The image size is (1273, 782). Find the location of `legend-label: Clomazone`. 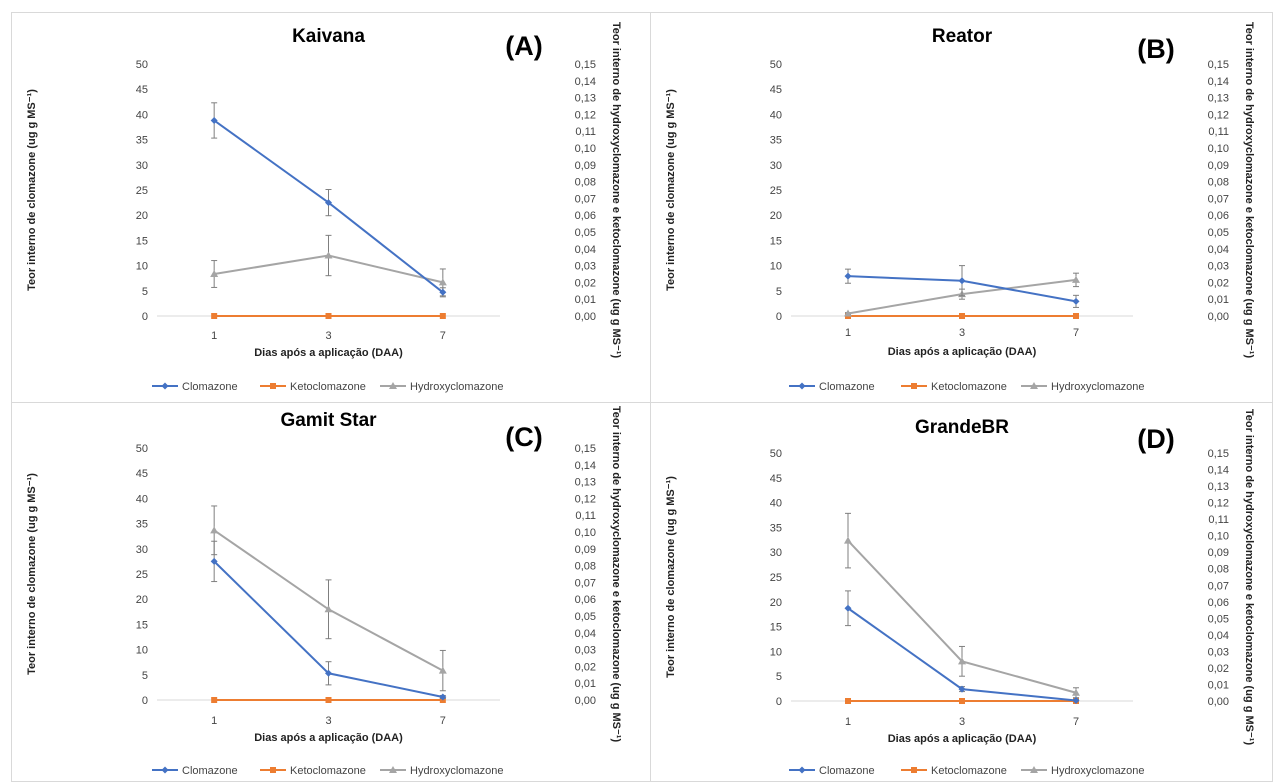

legend-label: Clomazone is located at coordinates (847, 387).